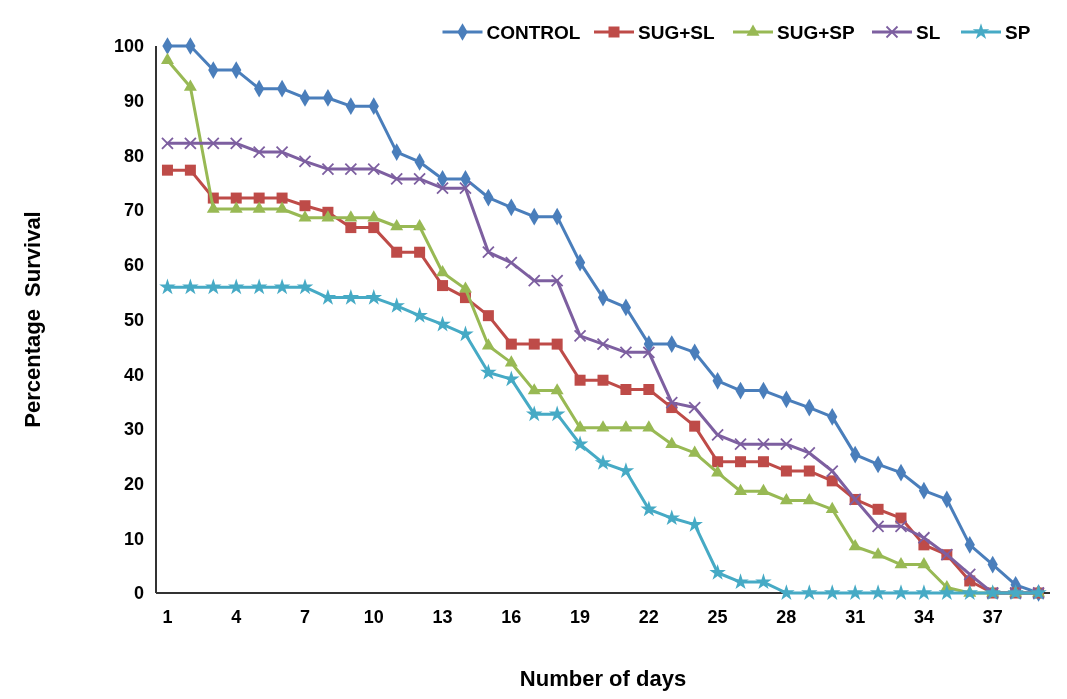  What do you see at coordinates (816, 32) in the screenshot?
I see `legend-label: SUG+SP` at bounding box center [816, 32].